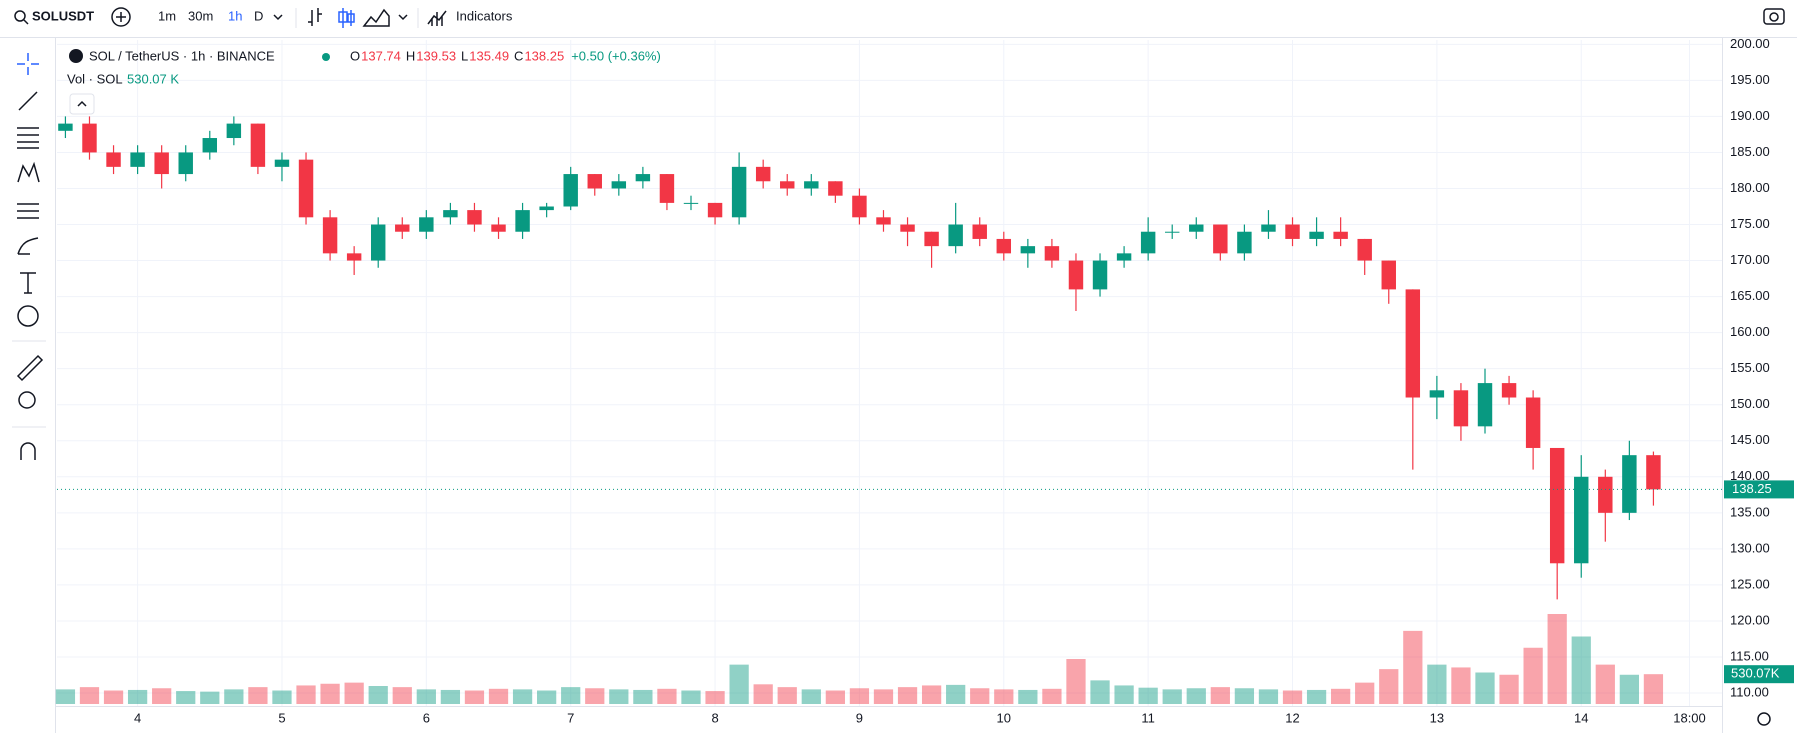 The image size is (1797, 733). I want to click on volume-bars, so click(859, 659).